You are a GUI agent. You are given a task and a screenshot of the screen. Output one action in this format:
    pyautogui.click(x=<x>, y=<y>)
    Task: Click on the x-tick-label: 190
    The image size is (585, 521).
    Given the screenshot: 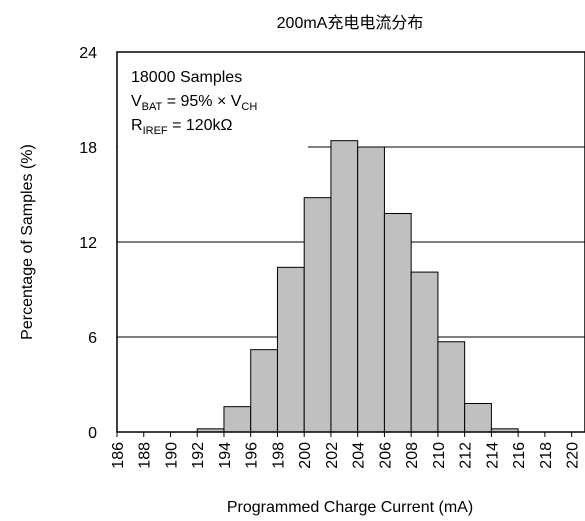 What is the action you would take?
    pyautogui.click(x=171, y=455)
    